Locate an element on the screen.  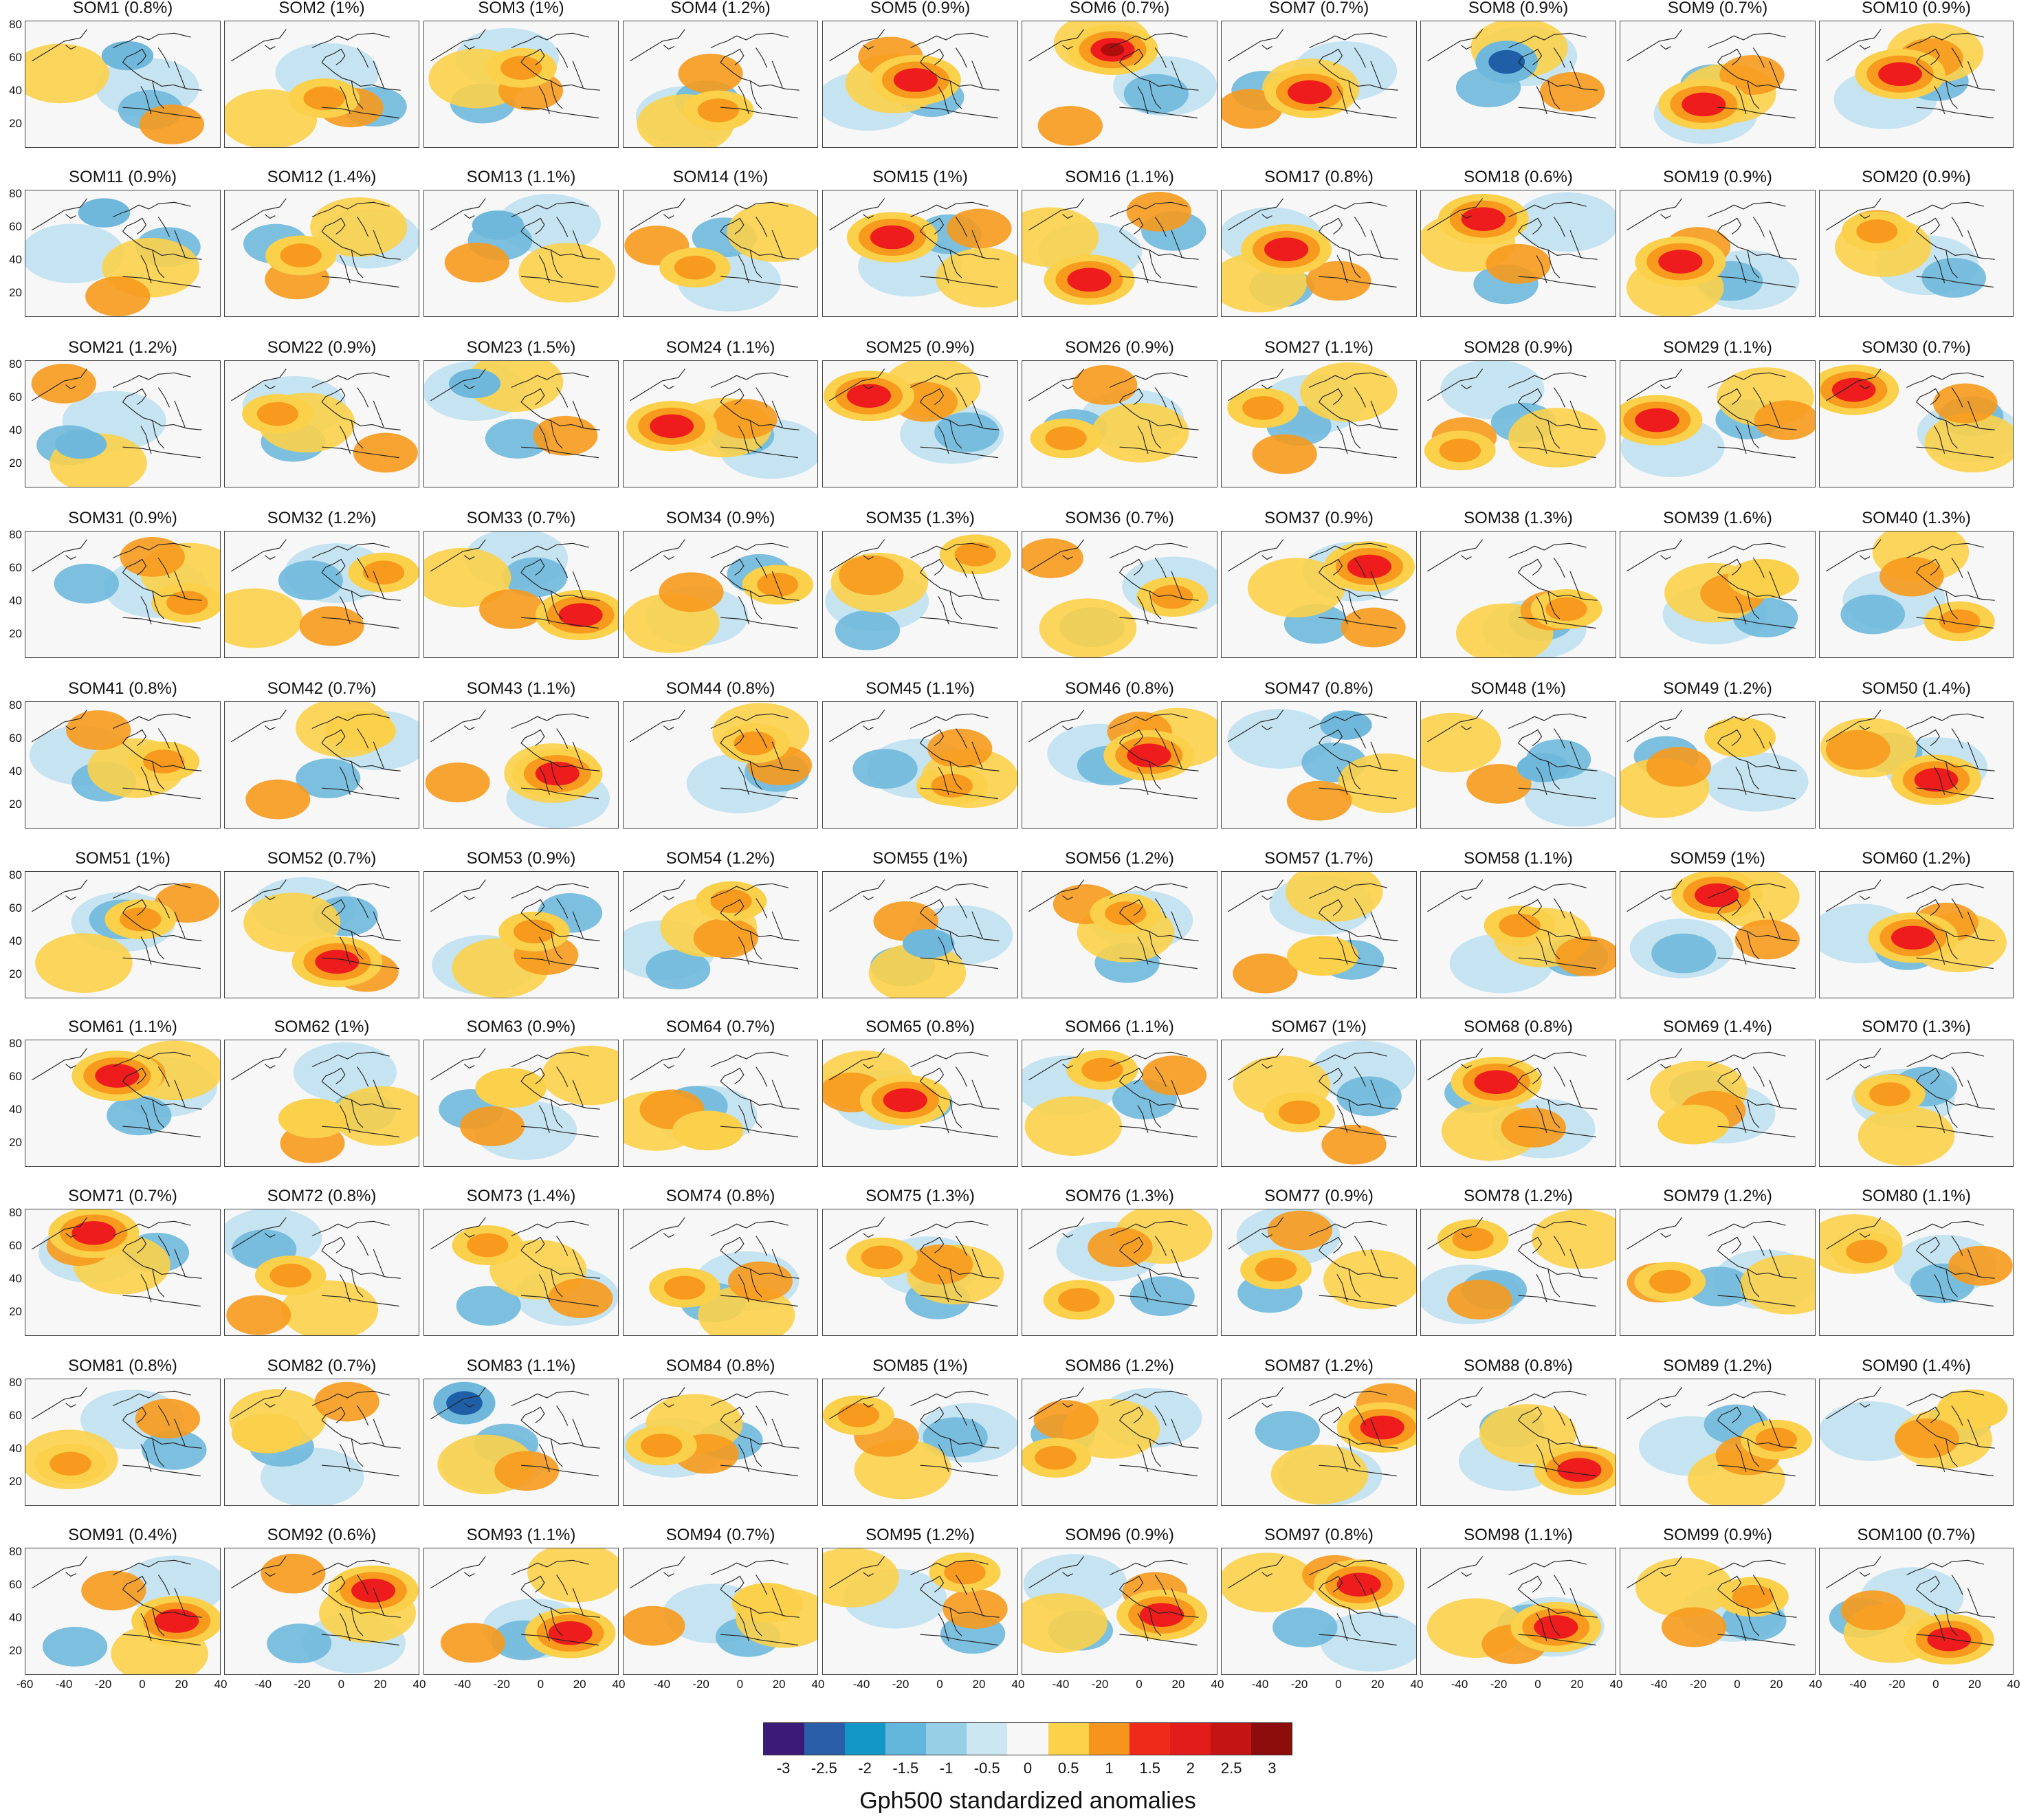
som-panel-title: SOM95 (1.2%) is located at coordinates (920, 1535).